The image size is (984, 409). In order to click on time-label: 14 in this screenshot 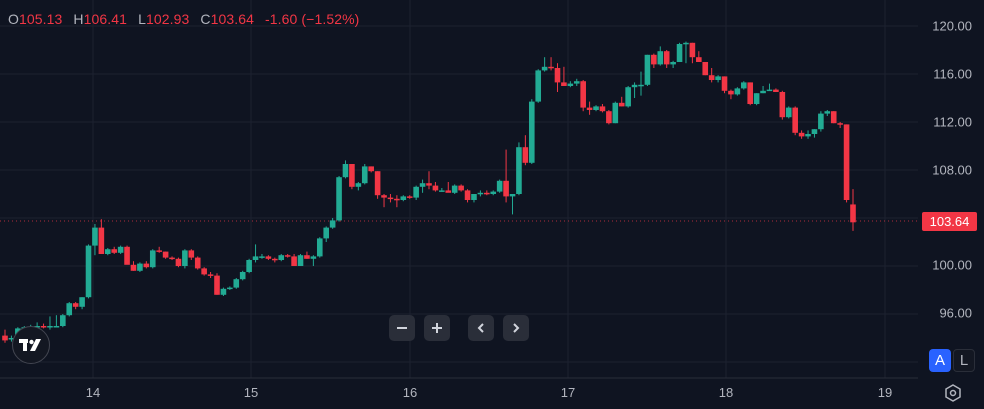, I will do `click(93, 392)`.